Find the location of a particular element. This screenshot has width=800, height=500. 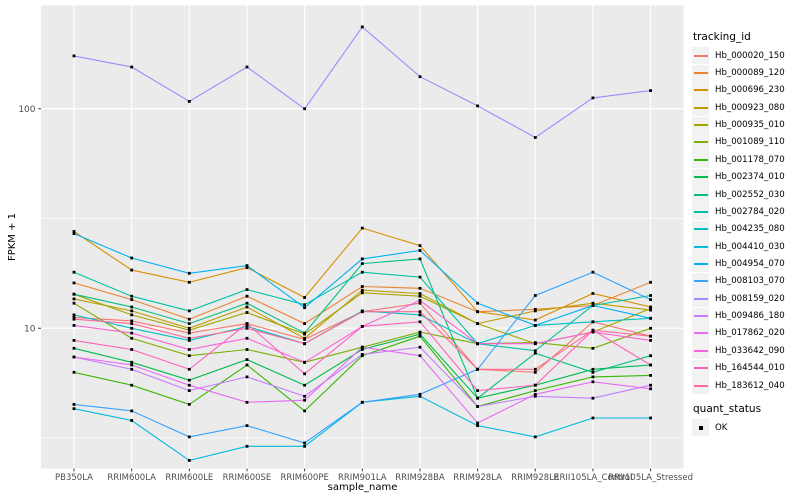

legend-item-label: Hb_002784_020 is located at coordinates (750, 211).